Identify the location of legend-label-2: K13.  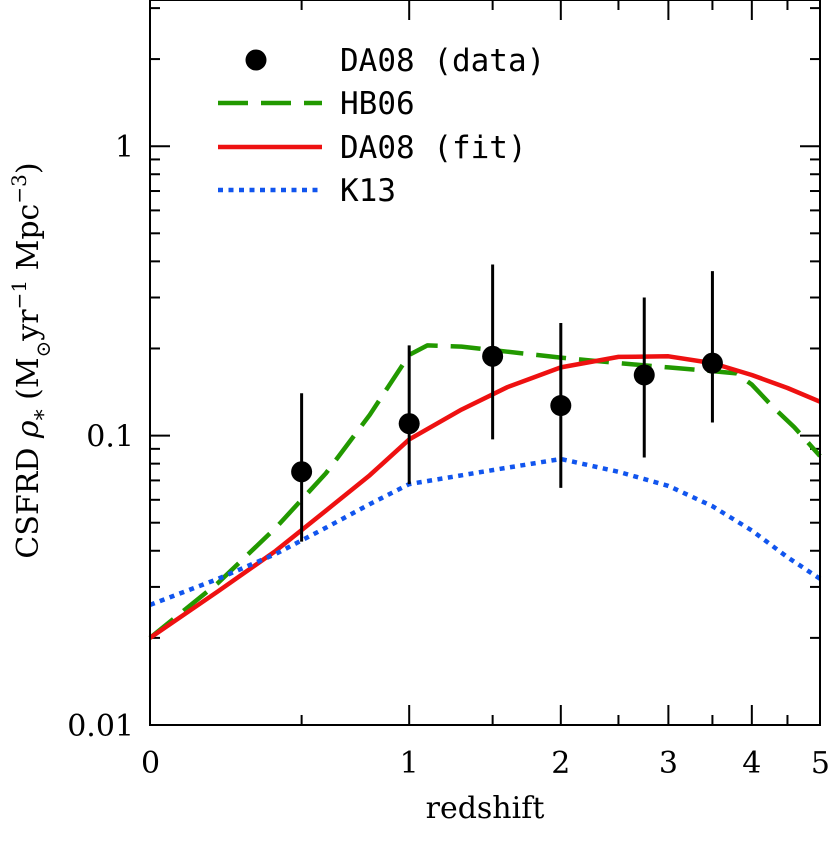
(368, 191).